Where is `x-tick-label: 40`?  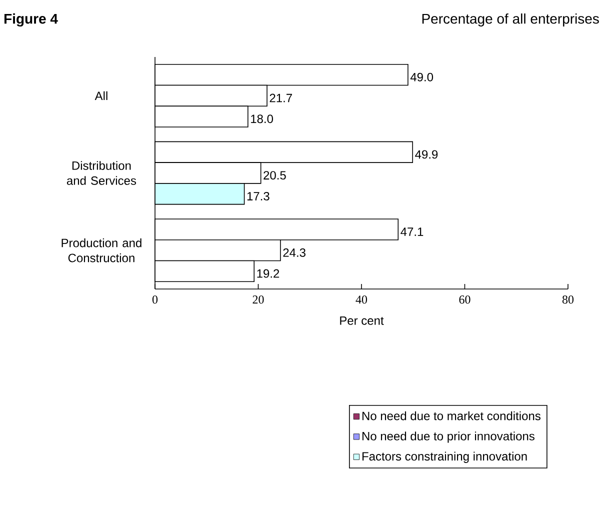 x-tick-label: 40 is located at coordinates (362, 300).